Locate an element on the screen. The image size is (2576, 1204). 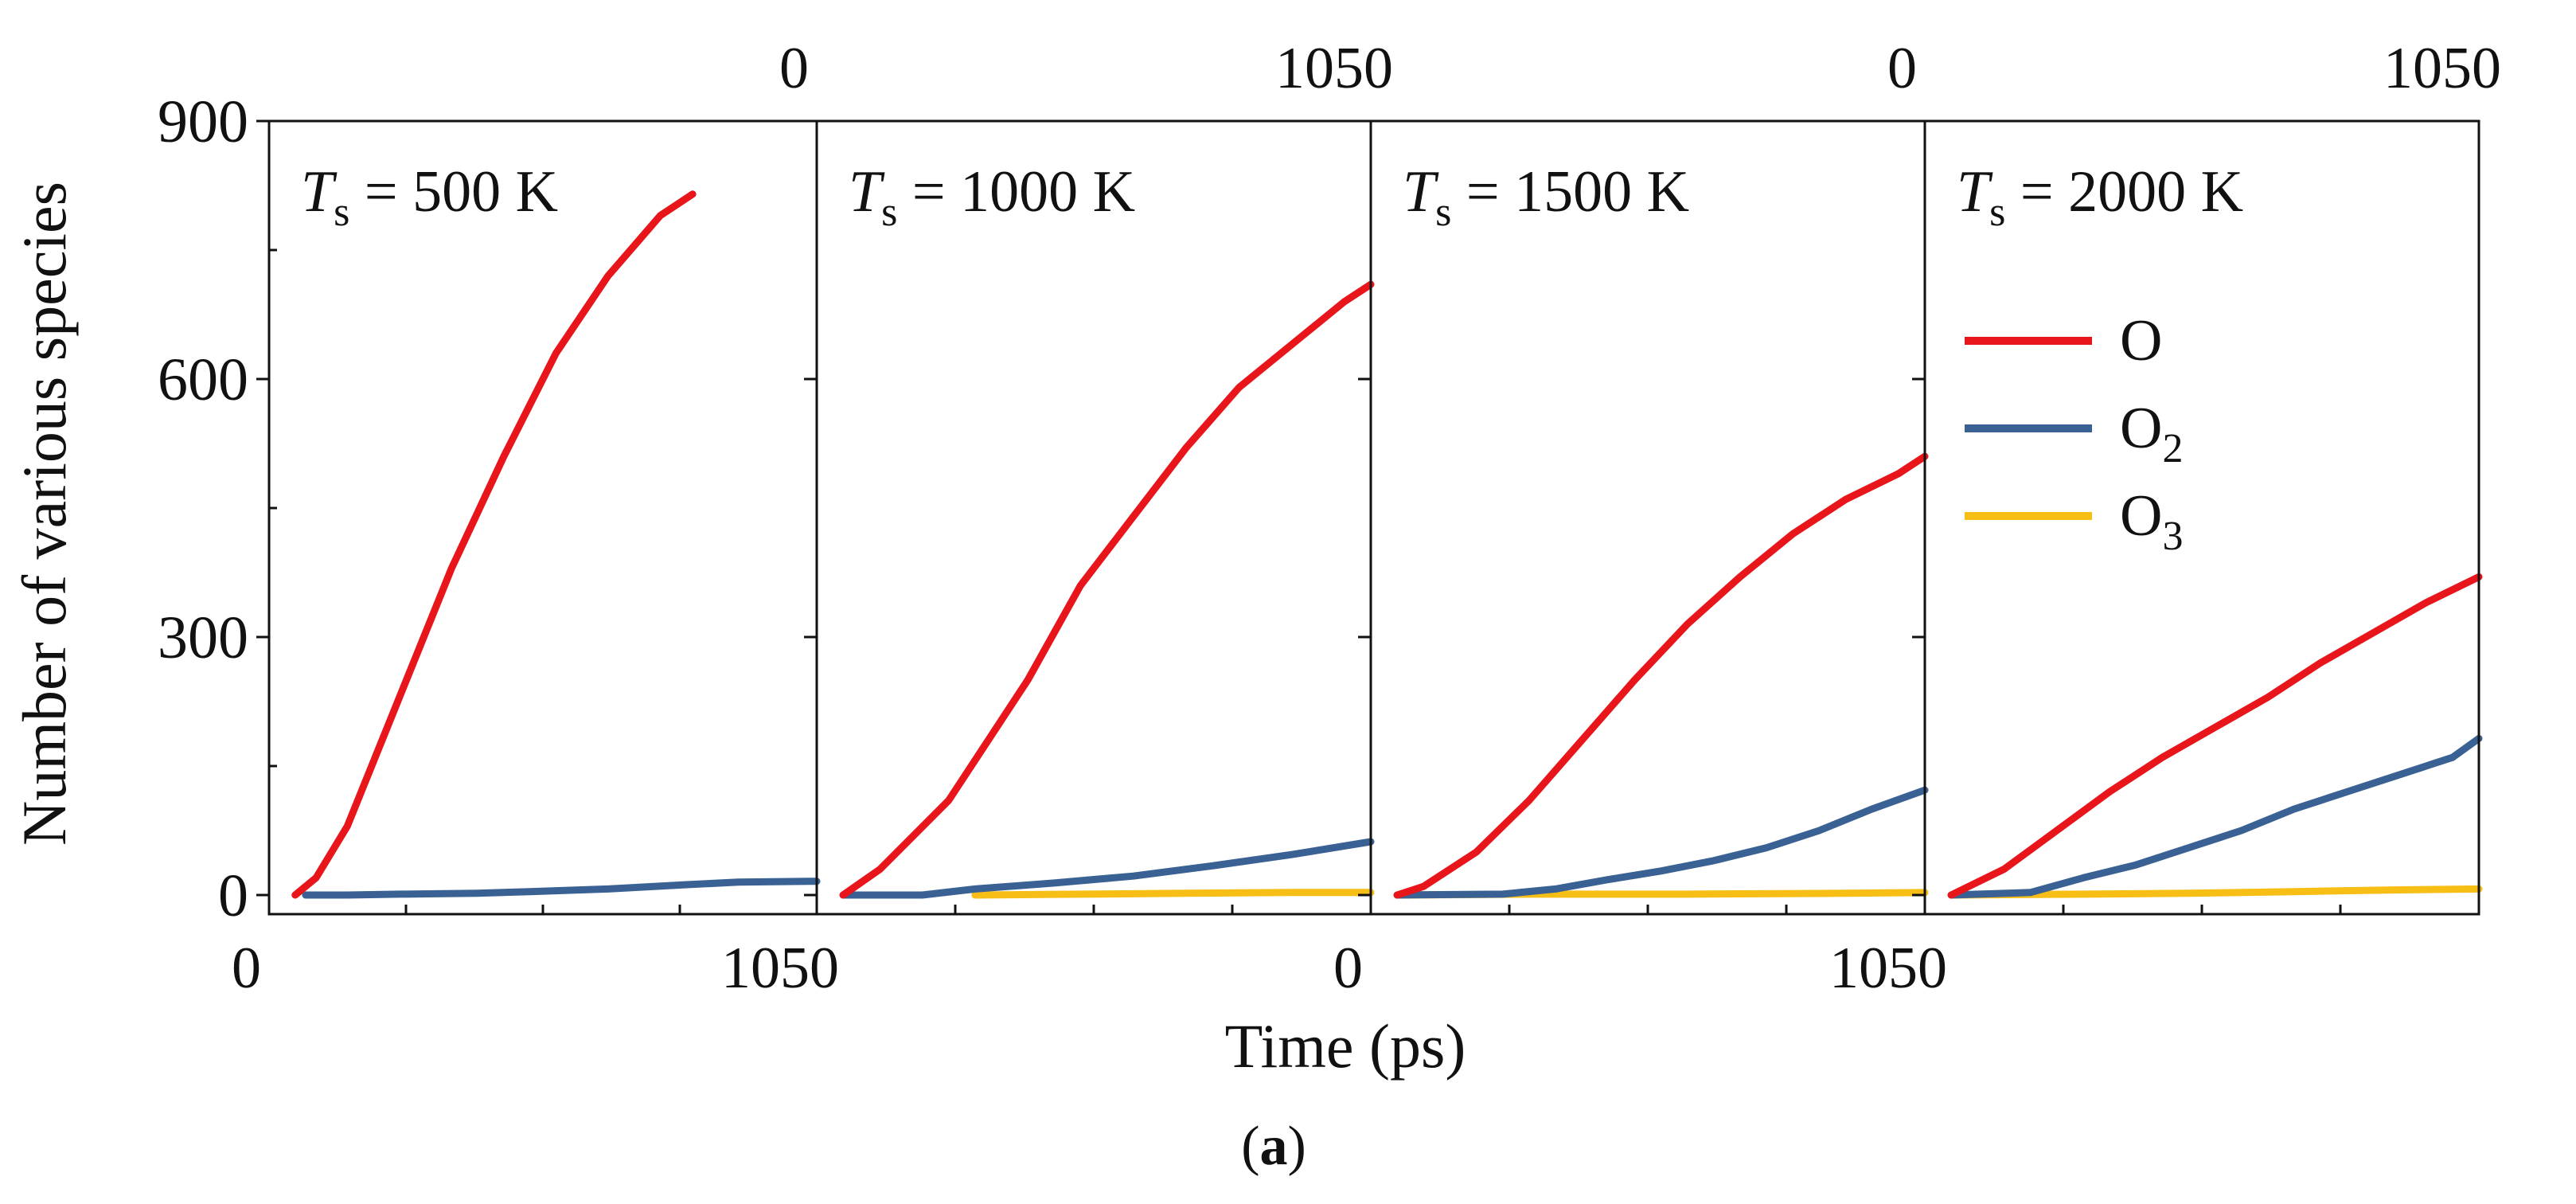
panel-title-value: = 500 K is located at coordinates (453, 192).